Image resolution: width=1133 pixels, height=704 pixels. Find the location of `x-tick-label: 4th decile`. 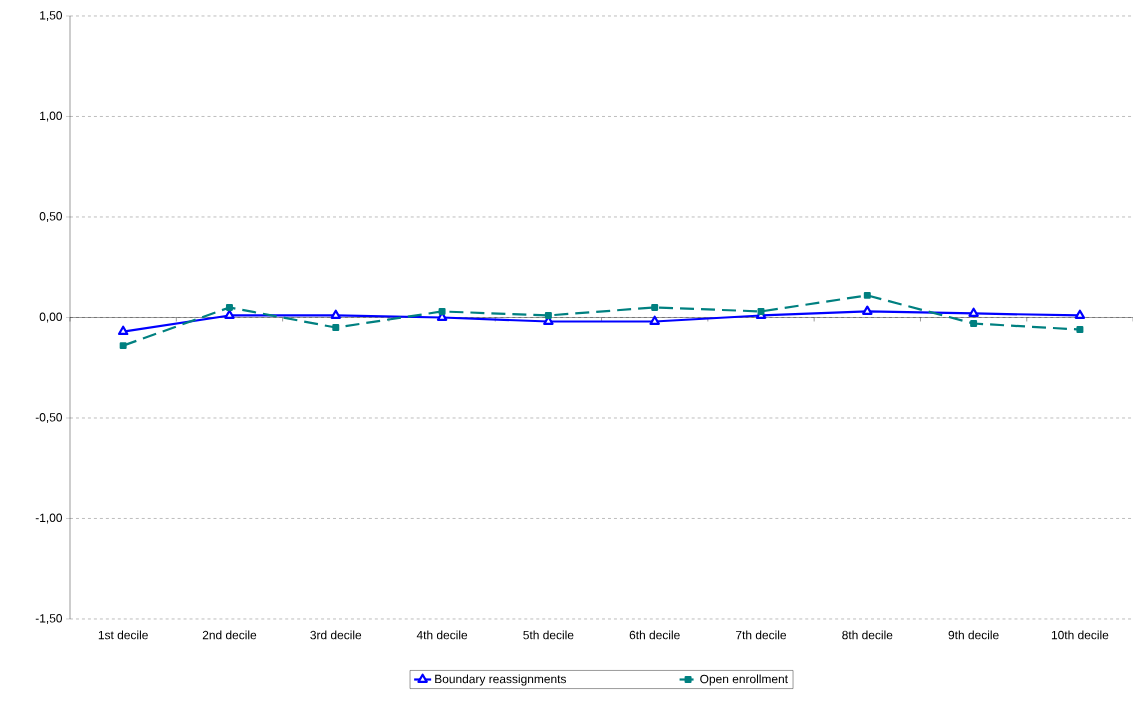

x-tick-label: 4th decile is located at coordinates (442, 635).